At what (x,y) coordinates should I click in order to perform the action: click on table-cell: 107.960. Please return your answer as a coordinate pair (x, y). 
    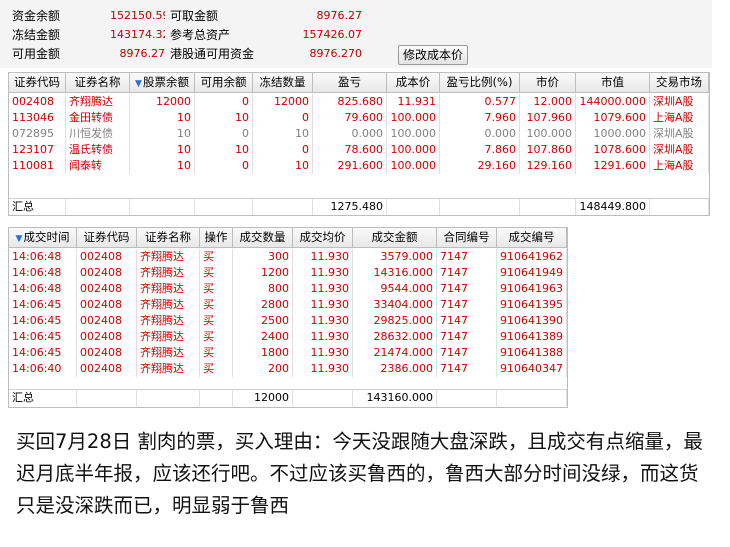
    Looking at the image, I should click on (548, 118).